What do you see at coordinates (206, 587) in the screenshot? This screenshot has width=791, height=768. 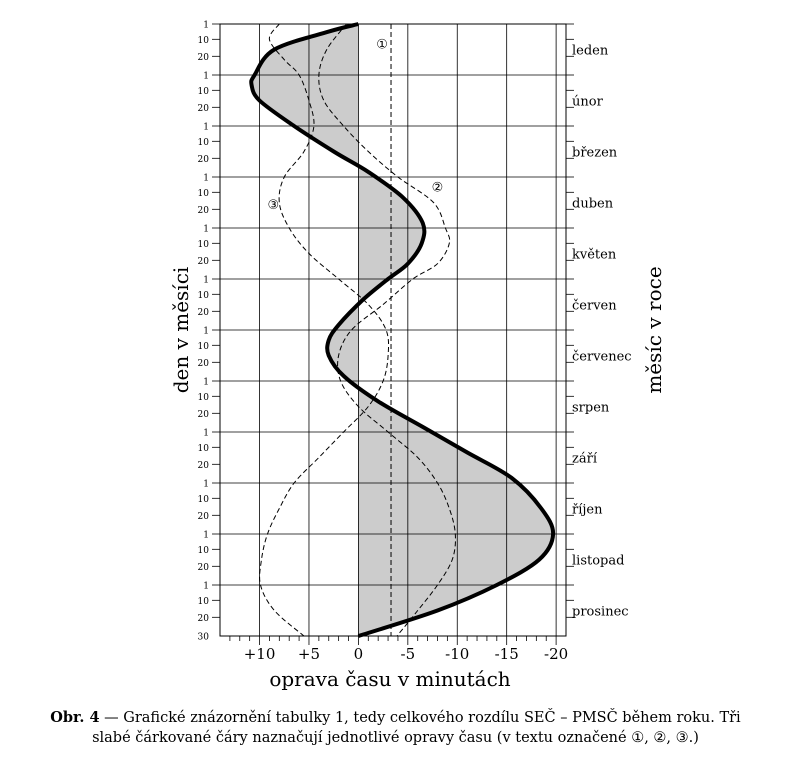 I see `day-tick-label-33: 1` at bounding box center [206, 587].